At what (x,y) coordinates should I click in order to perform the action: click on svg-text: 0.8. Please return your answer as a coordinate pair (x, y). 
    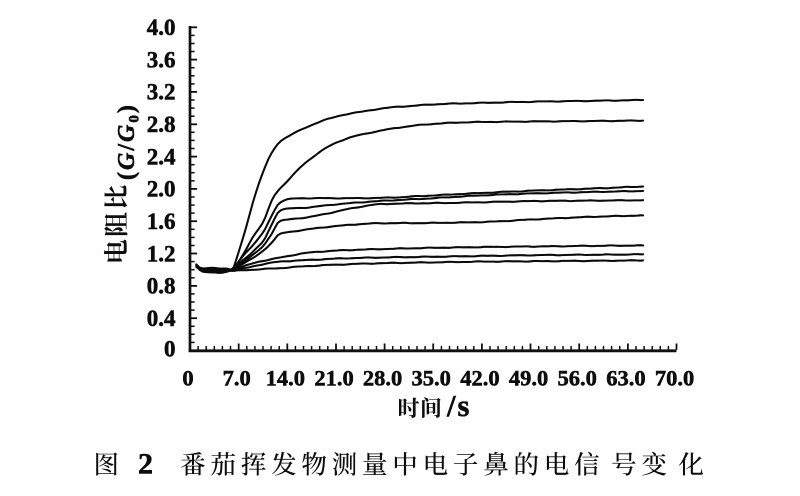
    Looking at the image, I should click on (161, 286).